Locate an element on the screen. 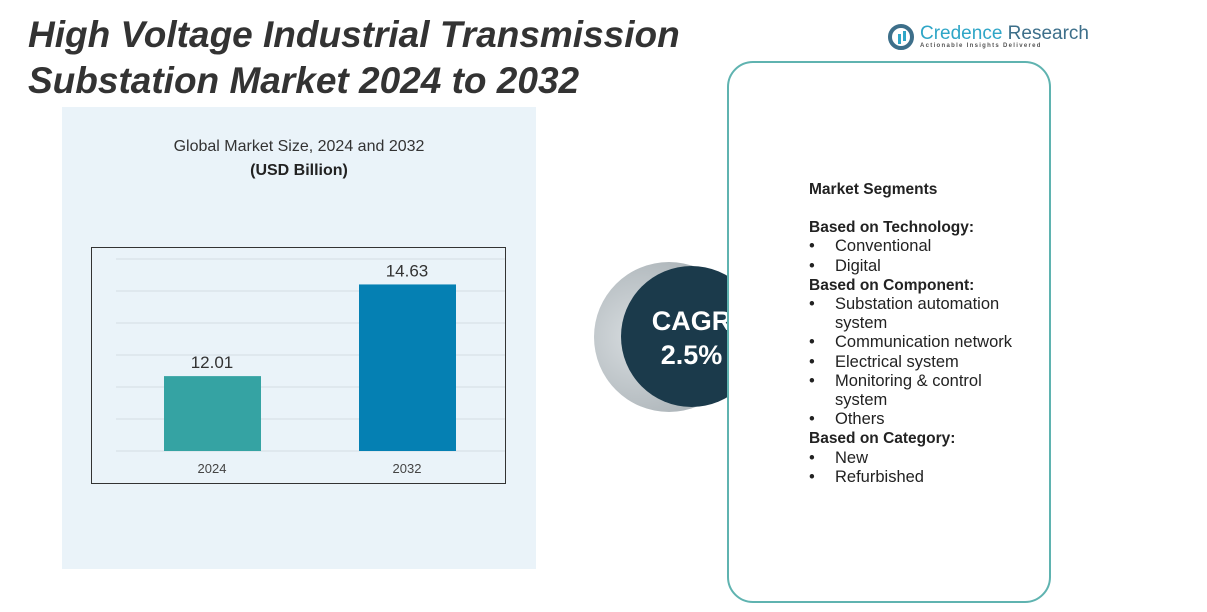 The height and width of the screenshot is (612, 1207). bar-chart: 12.01 2024 14.63 2032 is located at coordinates (298, 365).